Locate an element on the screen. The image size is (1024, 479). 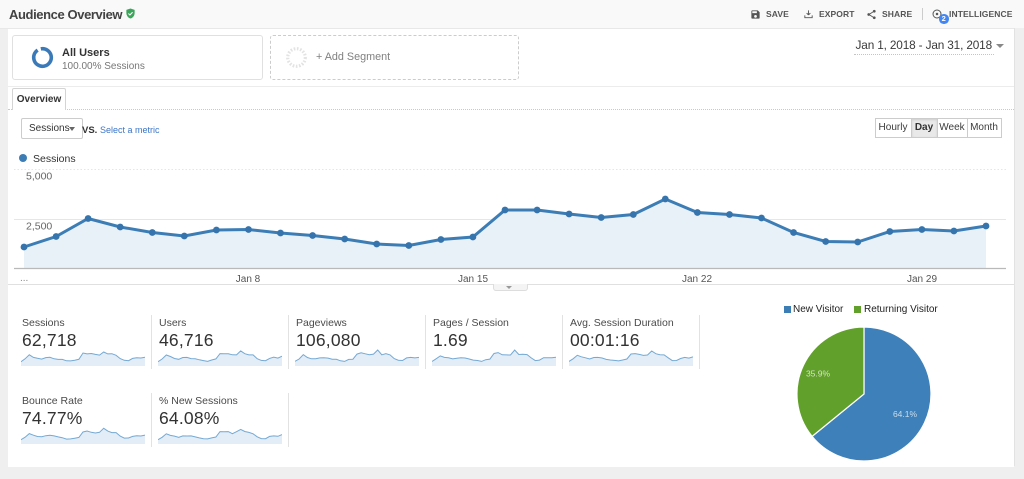
svg-text: 5,000 is located at coordinates (39, 177).